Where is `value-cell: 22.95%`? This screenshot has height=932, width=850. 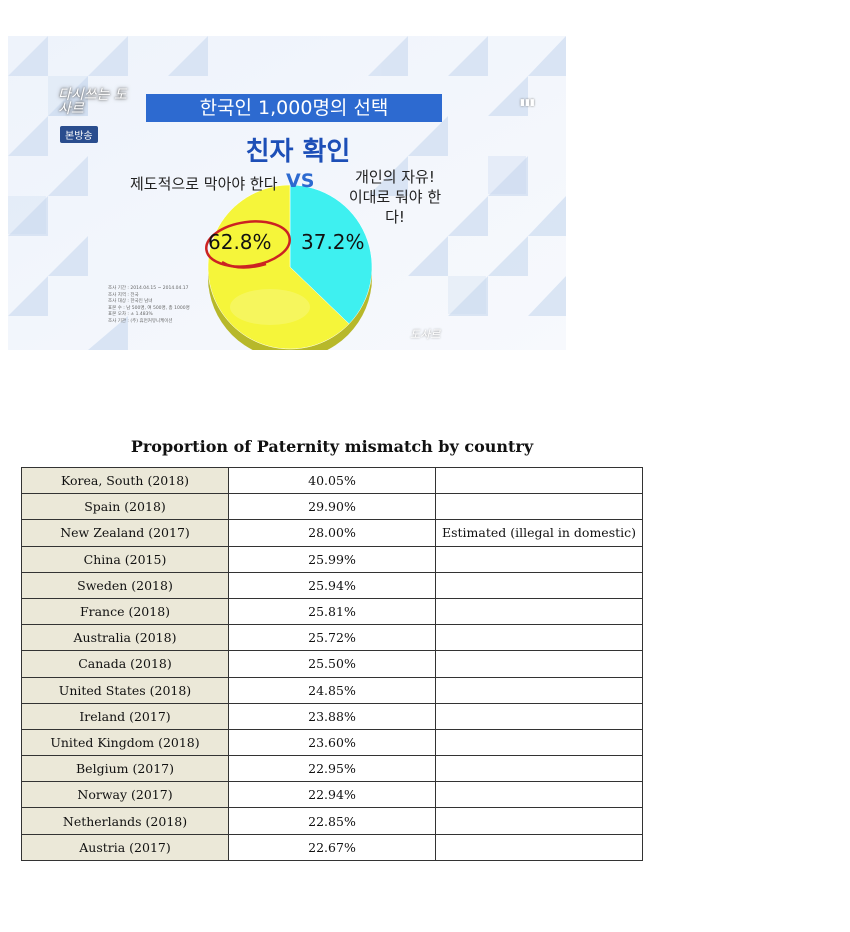
value-cell: 22.95% is located at coordinates (332, 769).